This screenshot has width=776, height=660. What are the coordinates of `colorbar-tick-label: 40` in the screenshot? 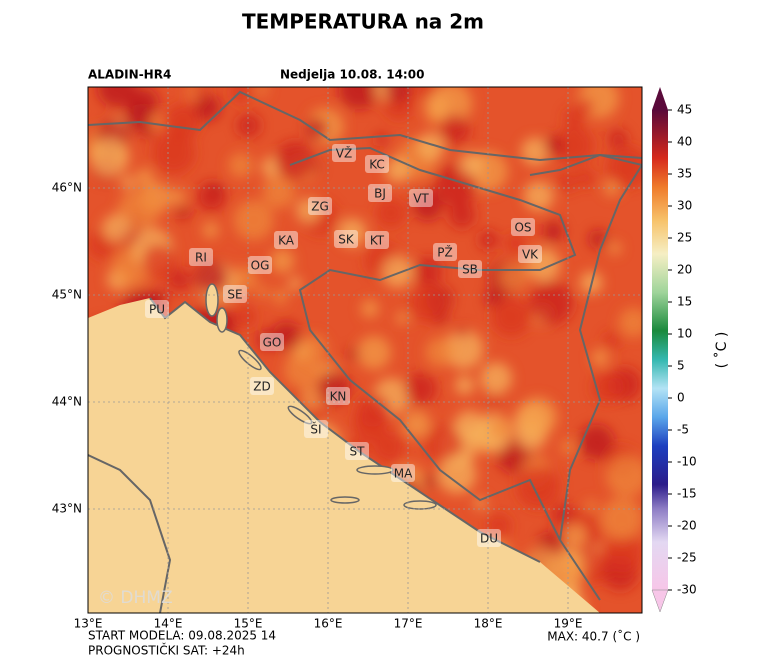 It's located at (684, 142).